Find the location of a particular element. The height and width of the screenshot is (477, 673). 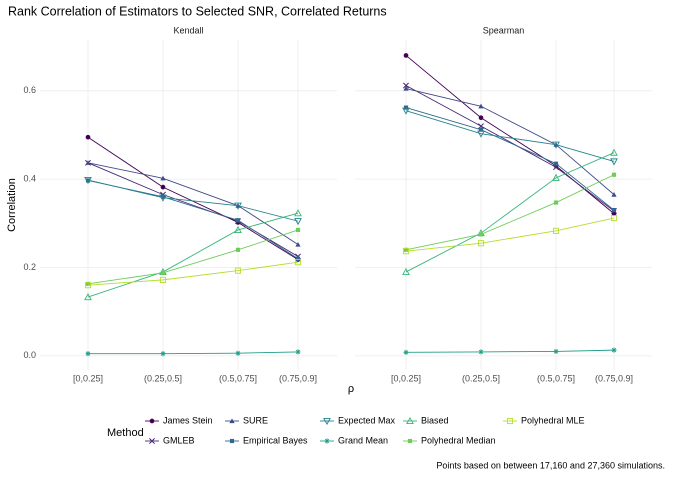

y-axis-label: Correlation is located at coordinates (12, 205).